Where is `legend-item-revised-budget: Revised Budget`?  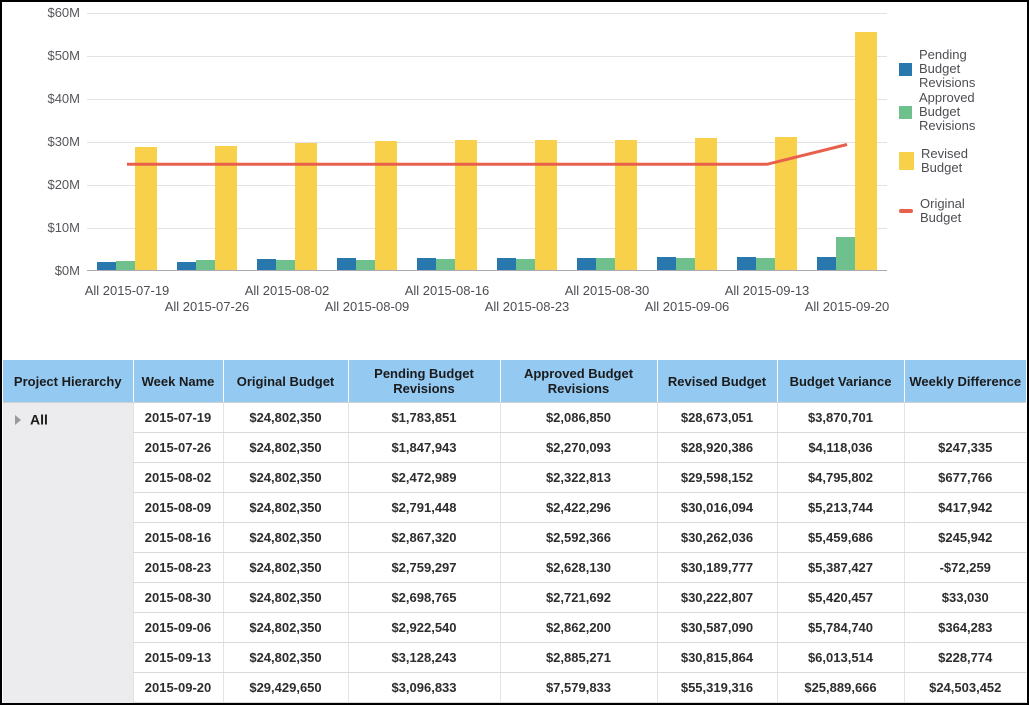
legend-item-revised-budget: Revised Budget is located at coordinates (963, 161).